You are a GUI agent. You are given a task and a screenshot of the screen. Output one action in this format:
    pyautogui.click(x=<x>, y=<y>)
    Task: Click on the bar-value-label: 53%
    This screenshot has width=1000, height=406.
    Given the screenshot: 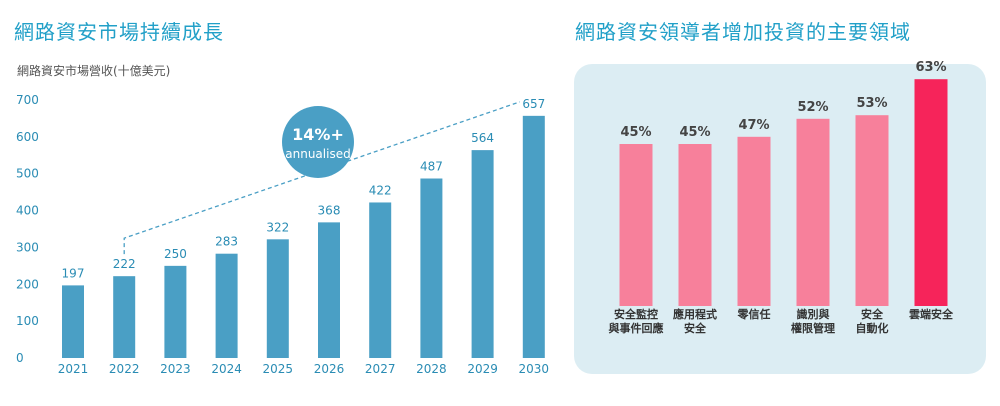 What is the action you would take?
    pyautogui.click(x=871, y=103)
    